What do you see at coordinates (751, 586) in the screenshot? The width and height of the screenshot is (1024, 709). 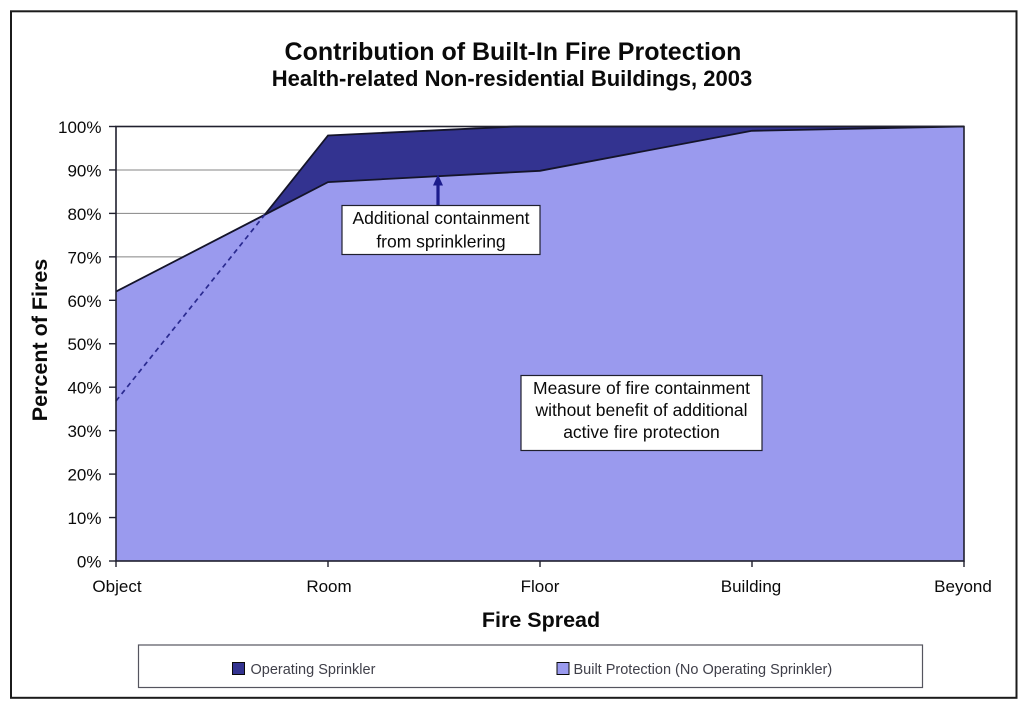 I see `svg-text: Building` at bounding box center [751, 586].